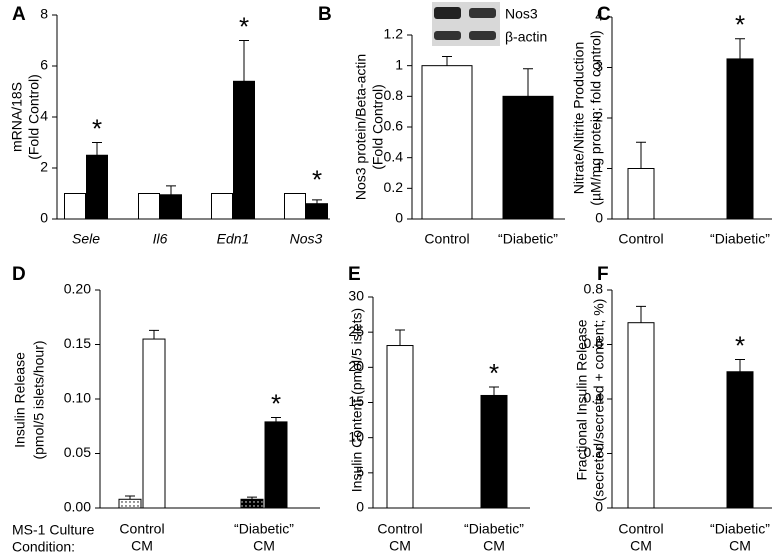 The width and height of the screenshot is (777, 554). I want to click on y-tick-label: 0.8, so click(594, 289).